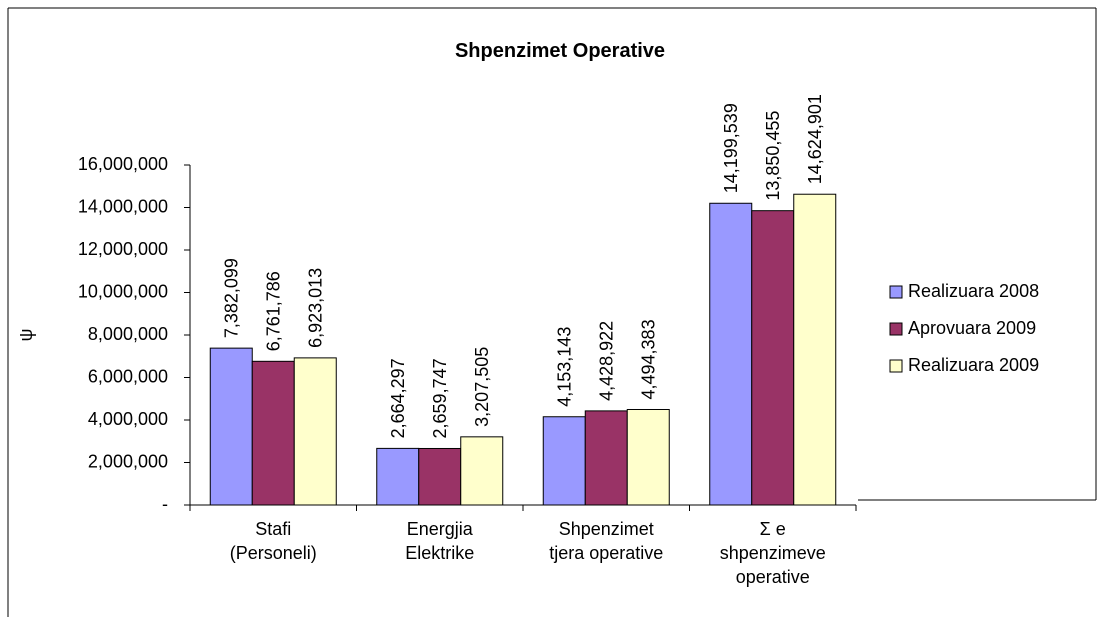 This screenshot has height=617, width=1102. What do you see at coordinates (398, 398) in the screenshot?
I see `data-label: 2,664,297` at bounding box center [398, 398].